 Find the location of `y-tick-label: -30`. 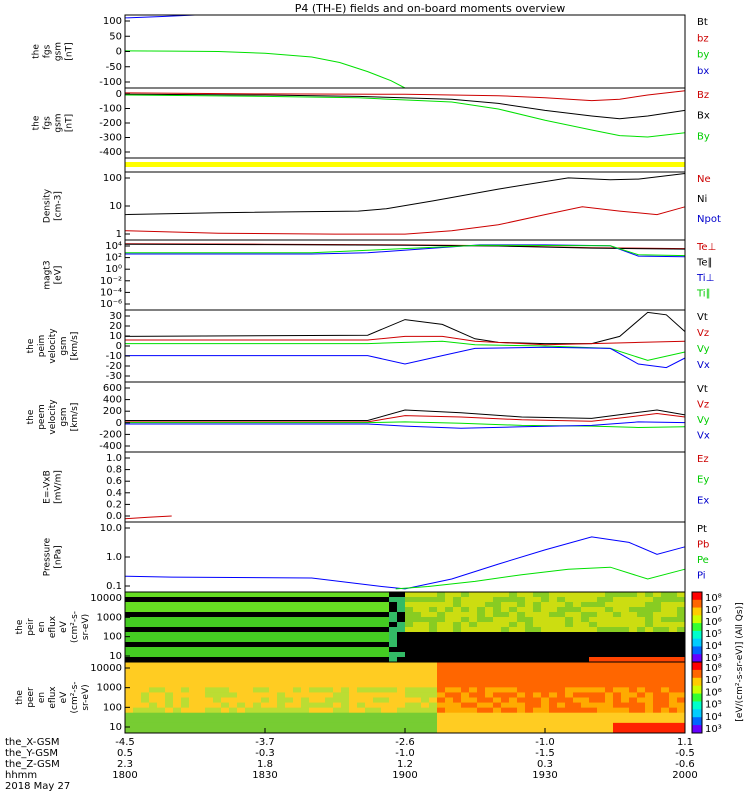

y-tick-label: -30 is located at coordinates (114, 376).